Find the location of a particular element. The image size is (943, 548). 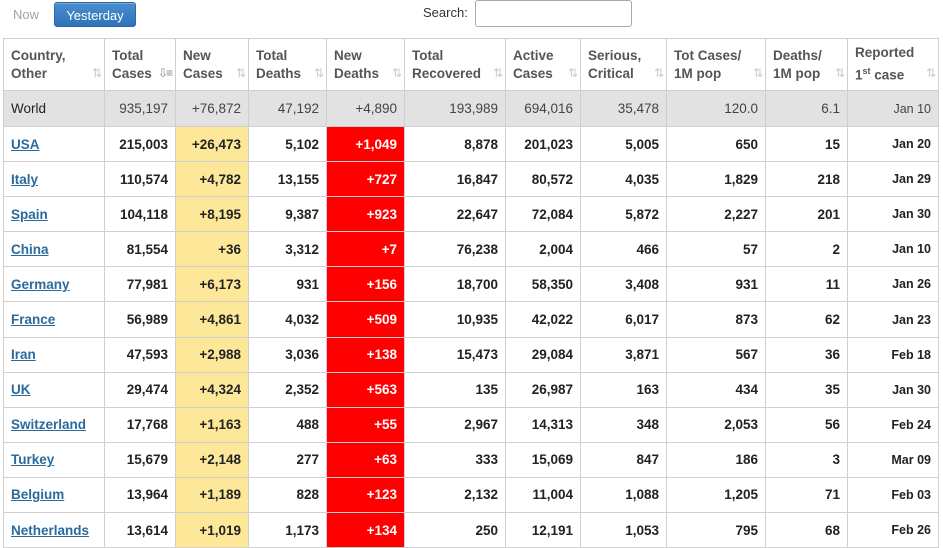

country-link: Germany is located at coordinates (40, 284).